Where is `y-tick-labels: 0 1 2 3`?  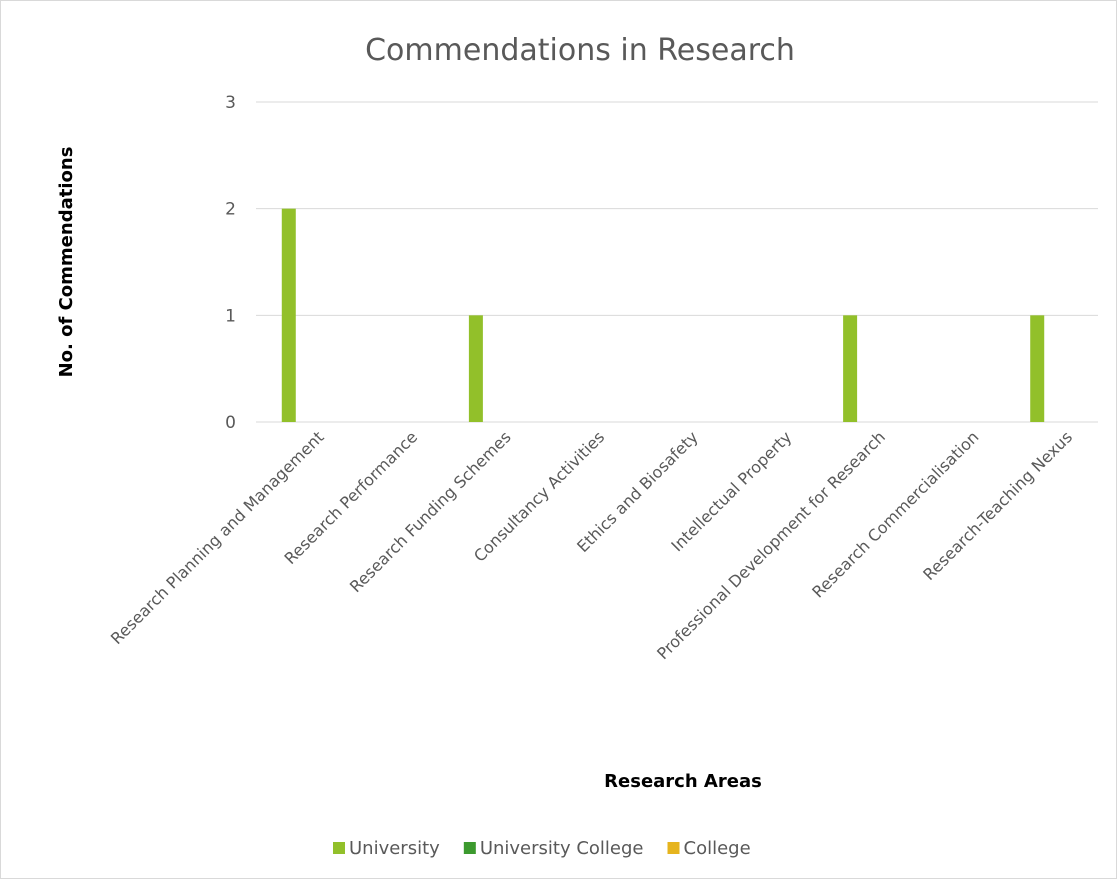
y-tick-labels: 0 1 2 3 is located at coordinates (230, 263).